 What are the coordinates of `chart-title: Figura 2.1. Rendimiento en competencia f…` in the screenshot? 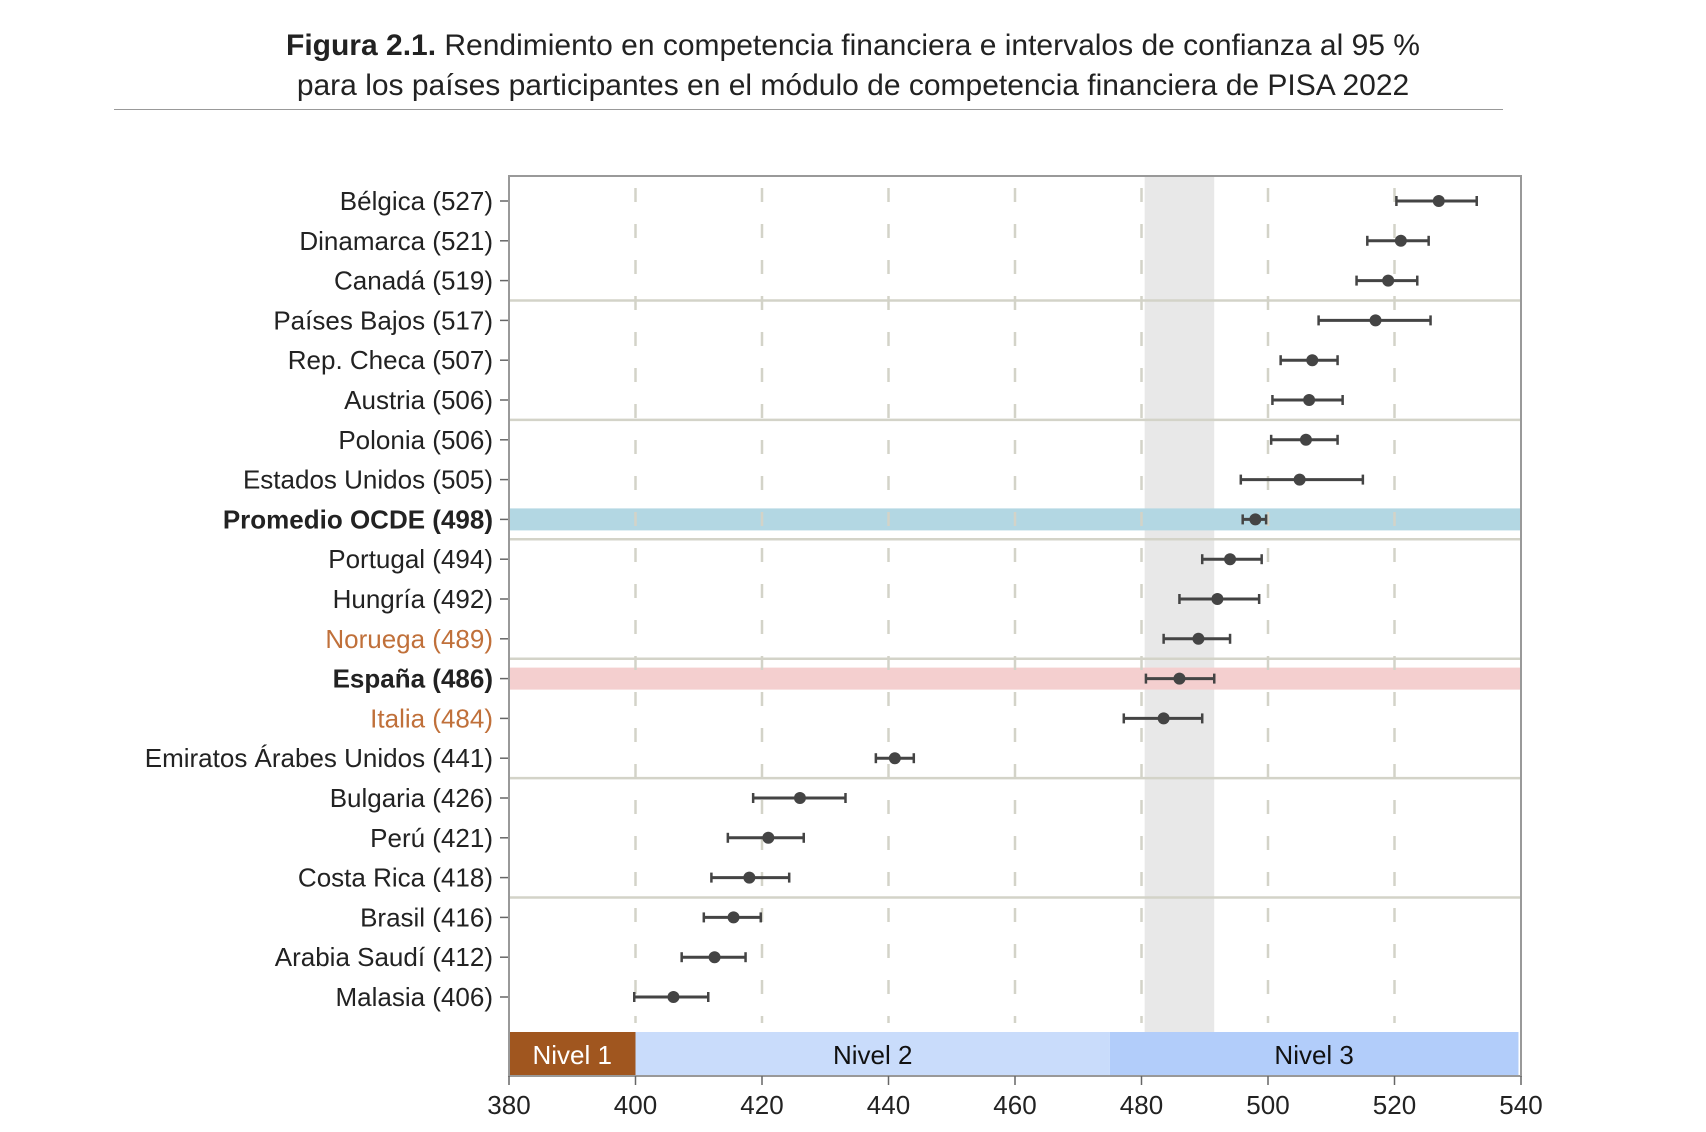 It's located at (853, 66).